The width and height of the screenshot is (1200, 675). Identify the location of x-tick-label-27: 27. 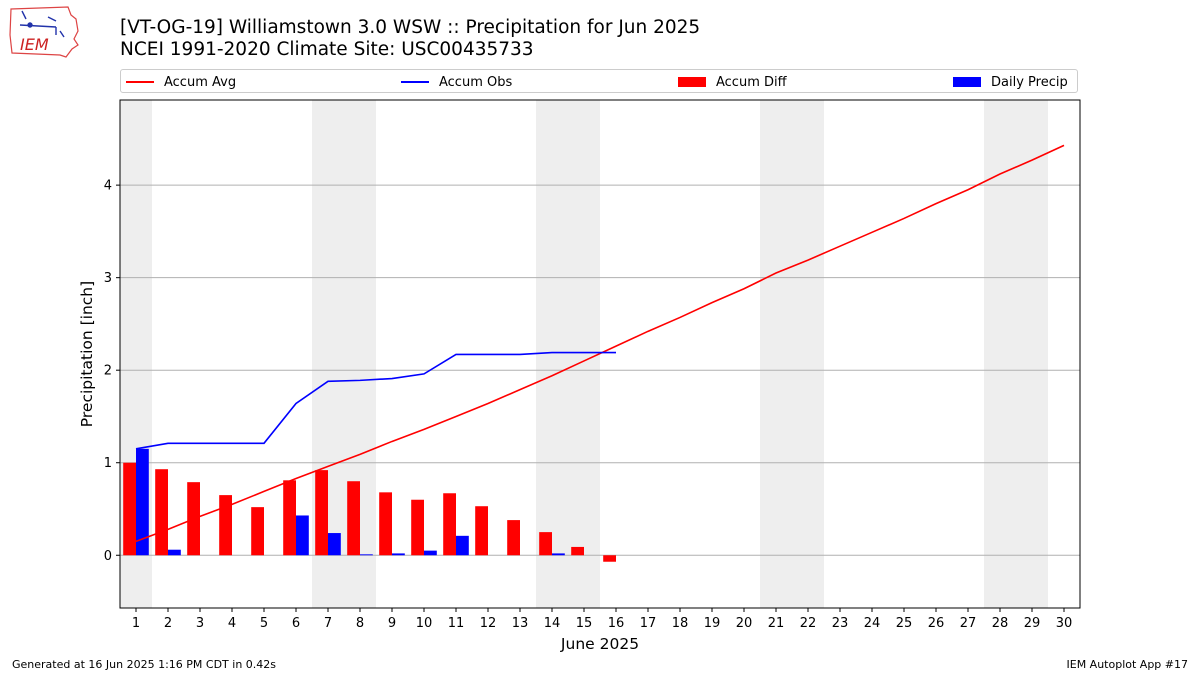
(968, 623).